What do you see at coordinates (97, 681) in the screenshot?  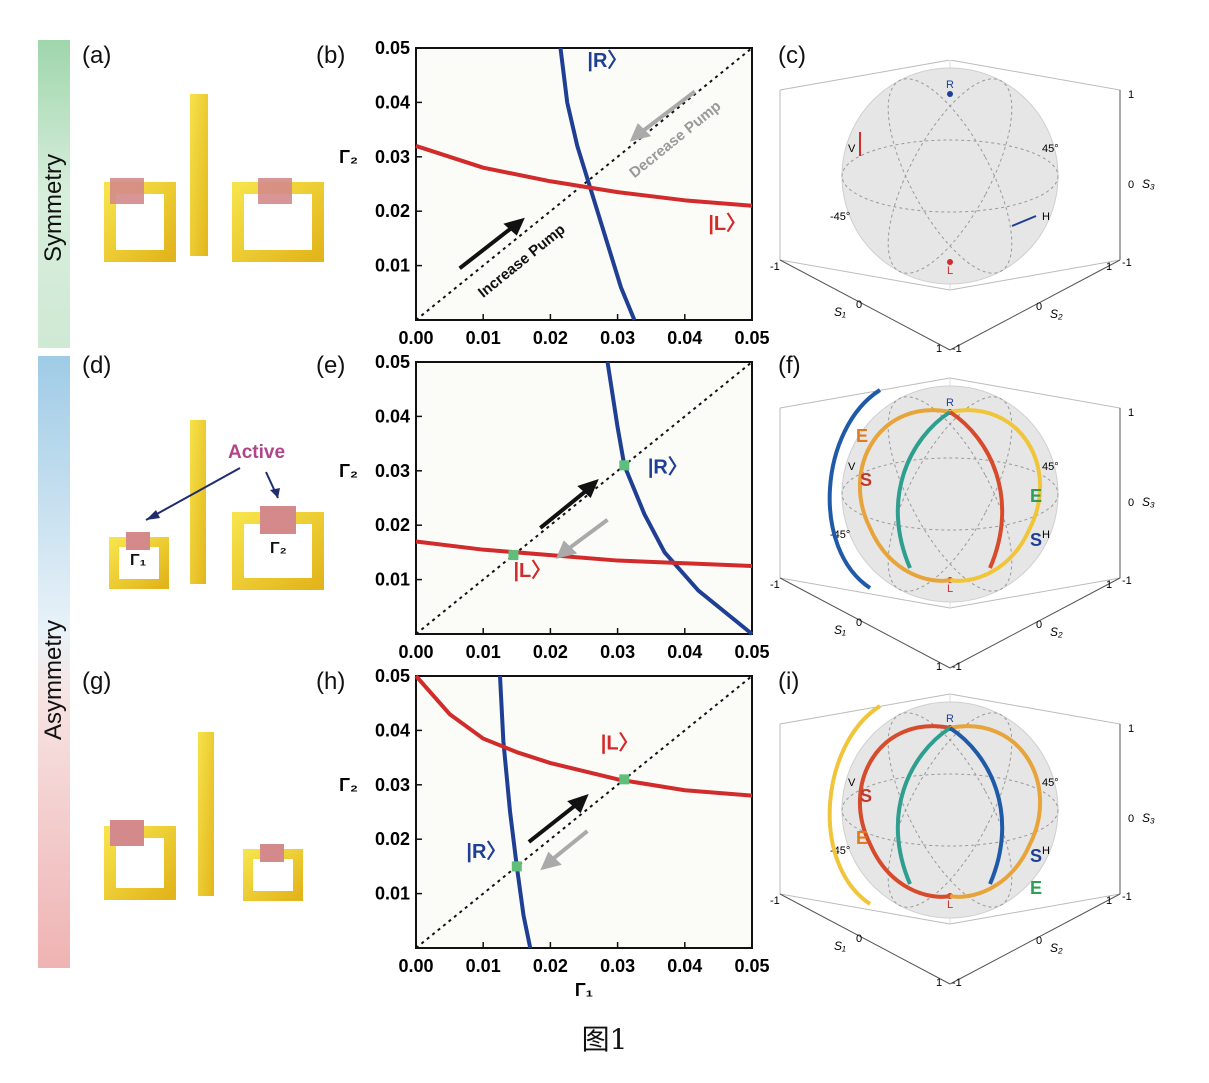 I see `panel-label-g: (g)` at bounding box center [97, 681].